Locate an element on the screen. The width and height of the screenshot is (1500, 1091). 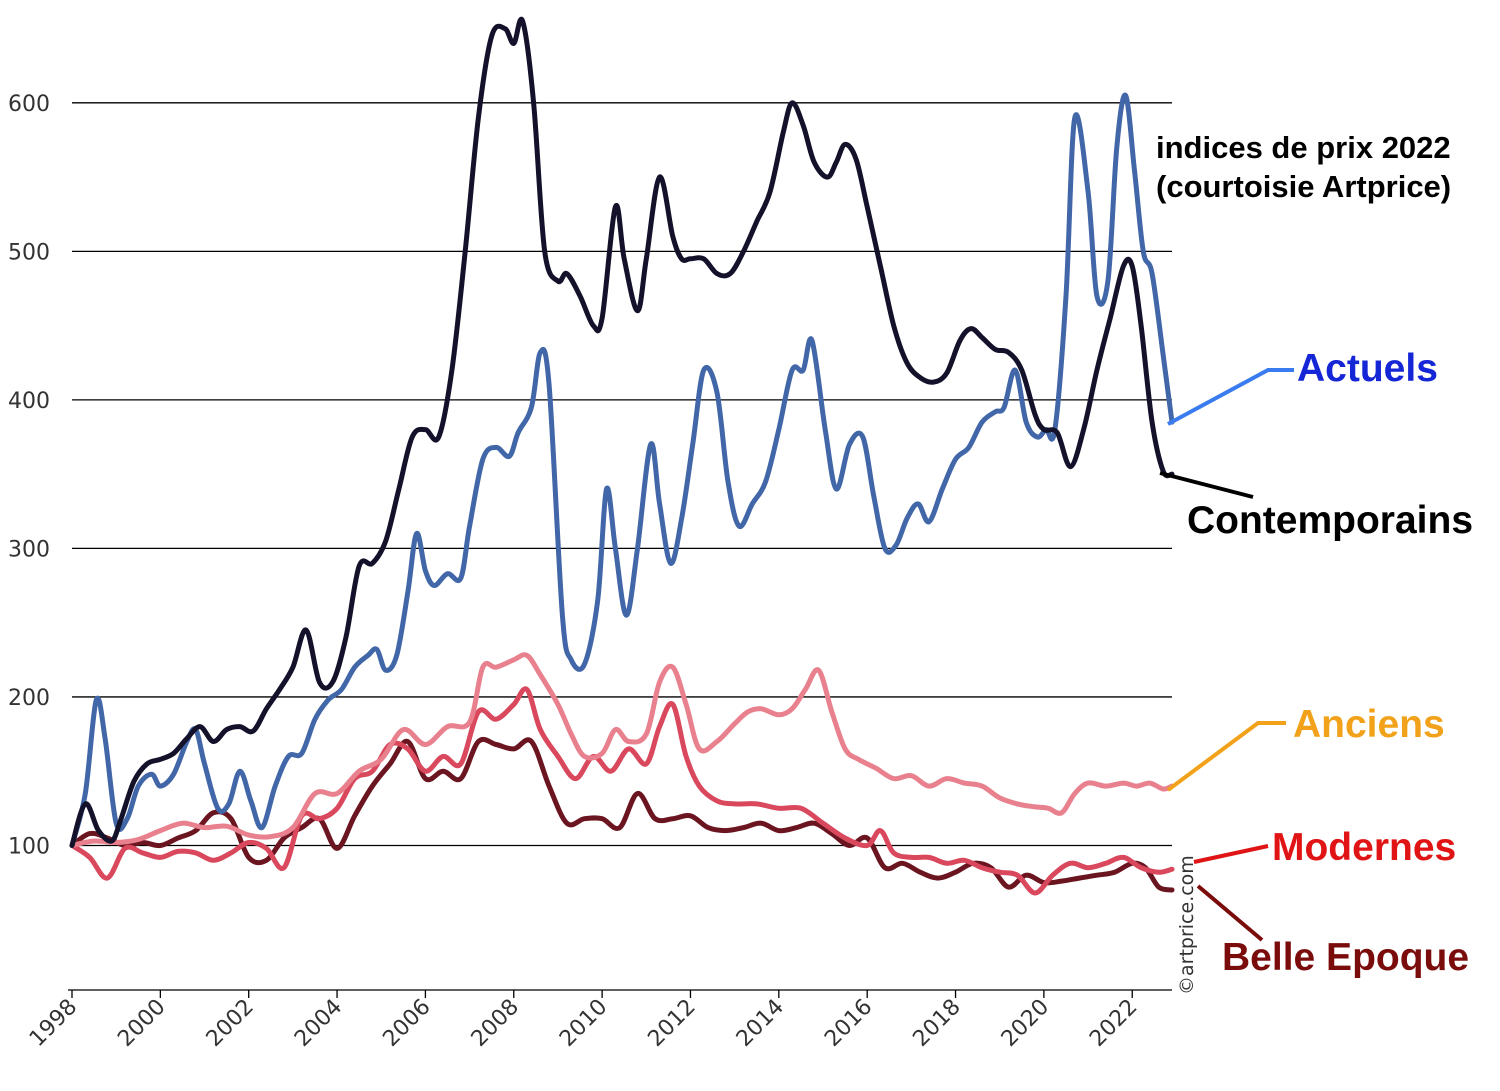
series-line-modernes is located at coordinates (622, 791).